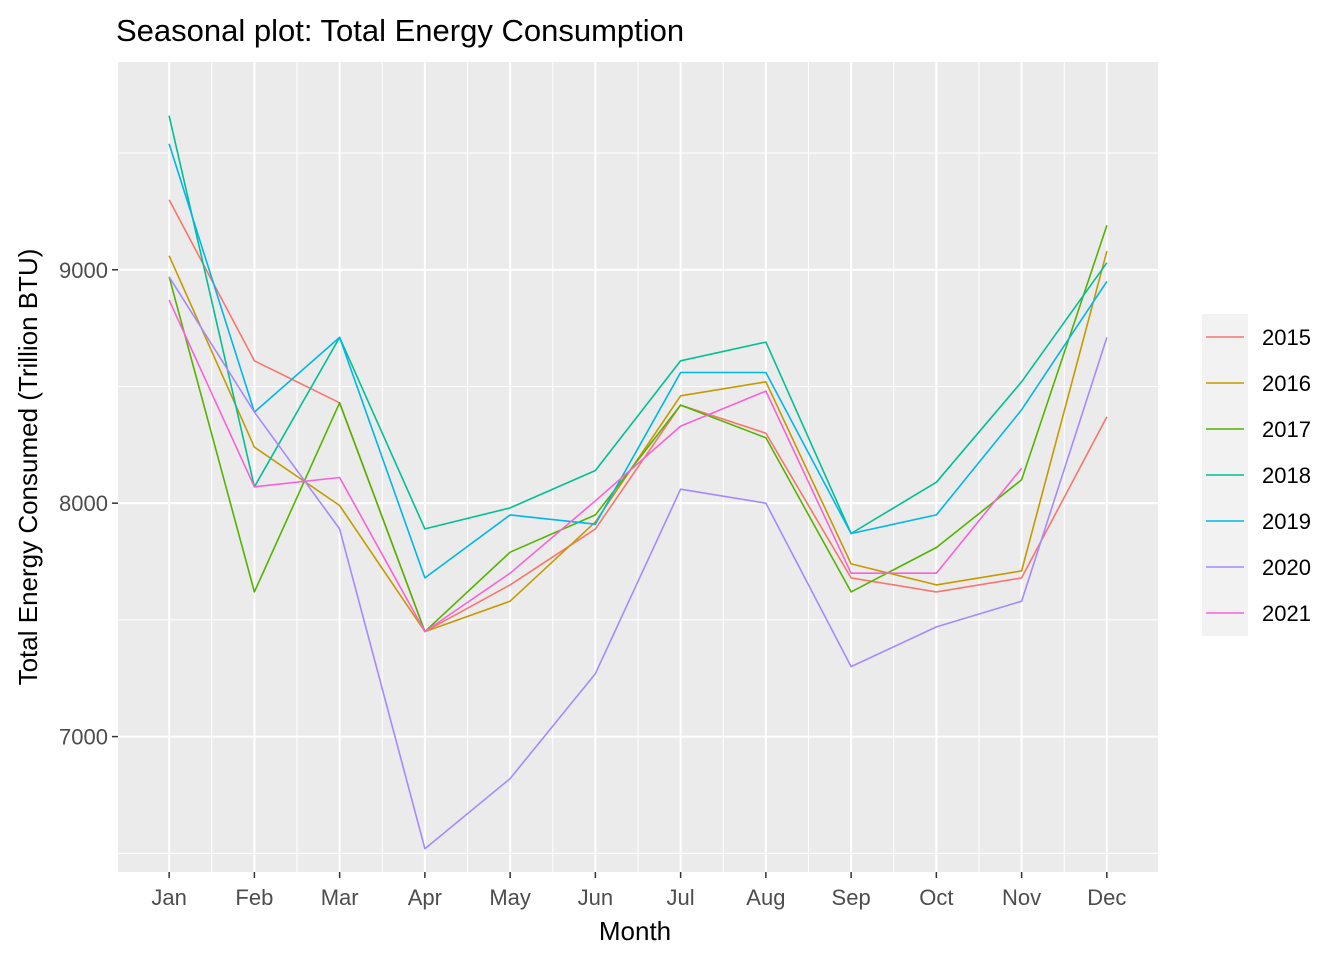 This screenshot has height=960, width=1344. Describe the element at coordinates (340, 897) in the screenshot. I see `x-tick-label: Mar` at that location.